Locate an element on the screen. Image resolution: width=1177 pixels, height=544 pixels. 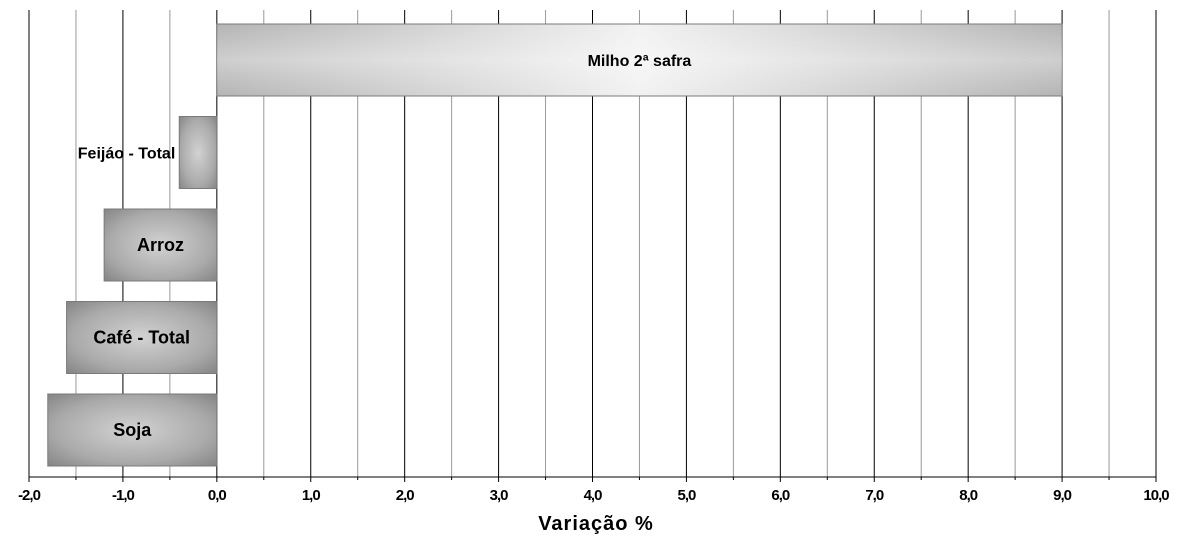
x-axis-title: Variação % is located at coordinates (596, 524).